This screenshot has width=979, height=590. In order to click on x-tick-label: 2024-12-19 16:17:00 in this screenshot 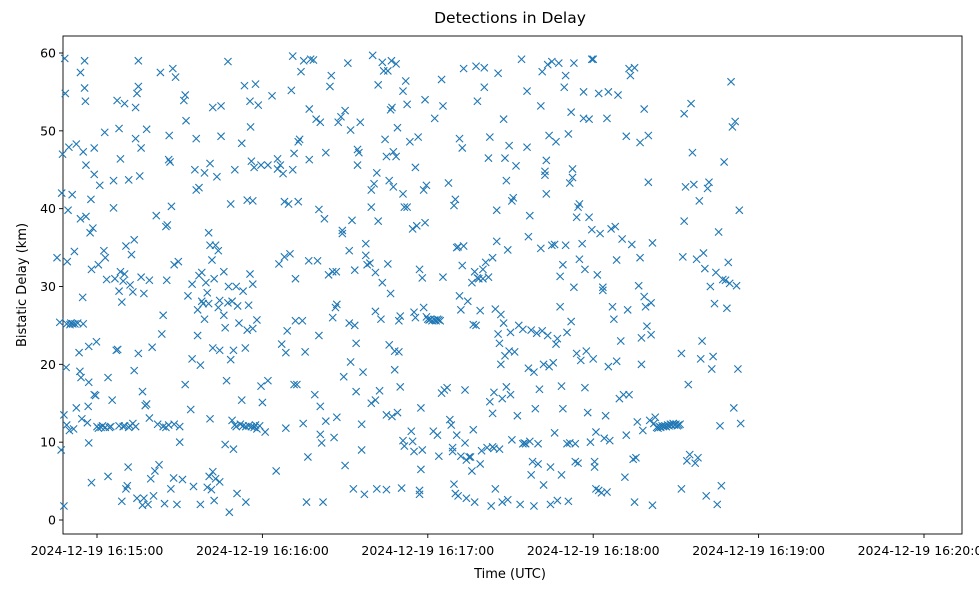, I will do `click(427, 550)`.